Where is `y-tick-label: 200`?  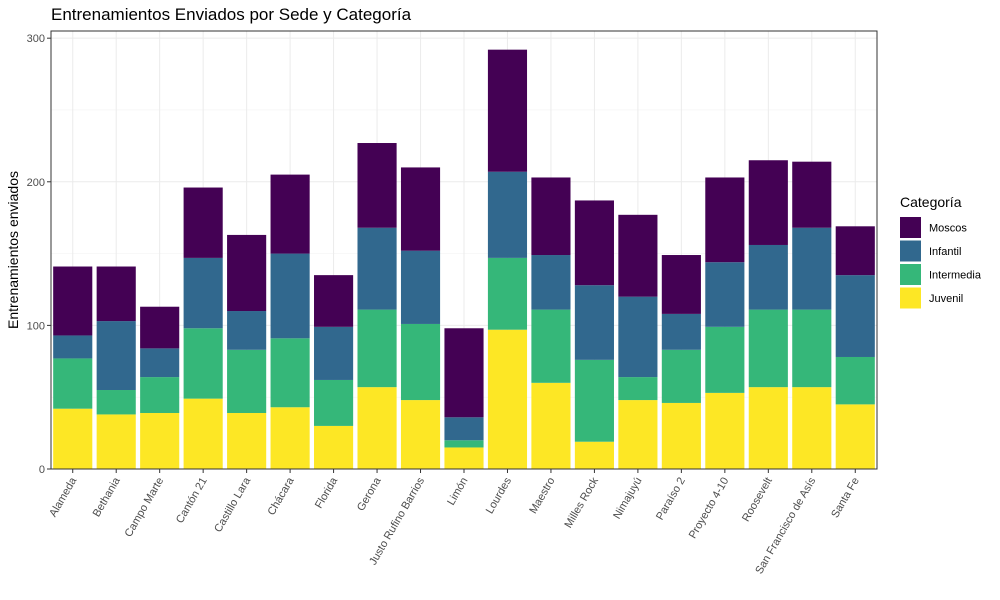 y-tick-label: 200 is located at coordinates (36, 183).